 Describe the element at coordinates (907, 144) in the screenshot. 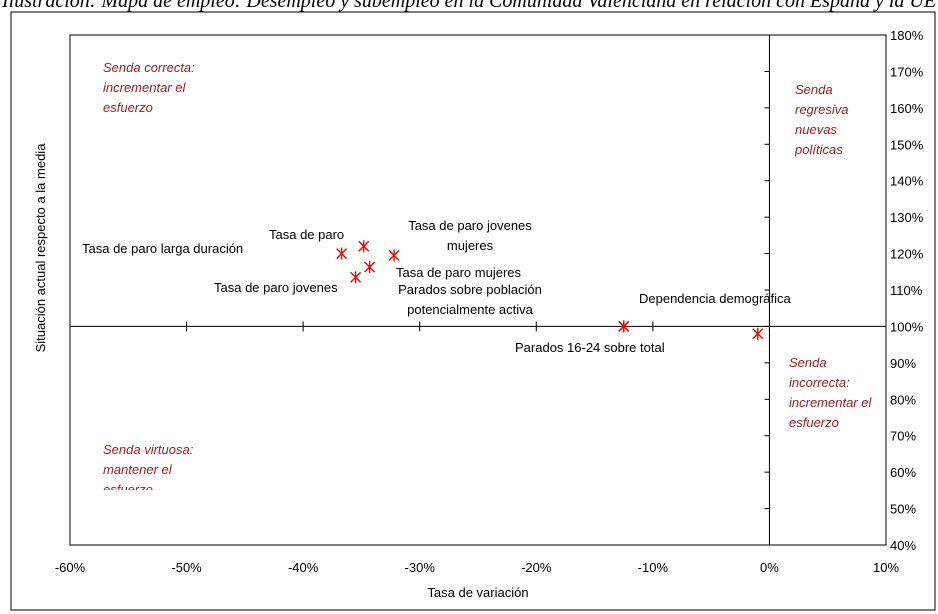

I see `y-tick-label: 150%` at that location.